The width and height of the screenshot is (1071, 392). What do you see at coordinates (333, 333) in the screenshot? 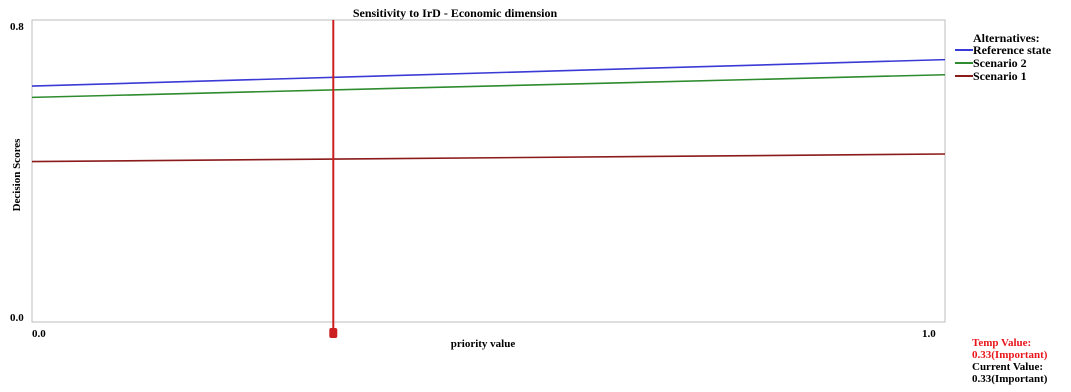
I see `priority-marker-handle` at bounding box center [333, 333].